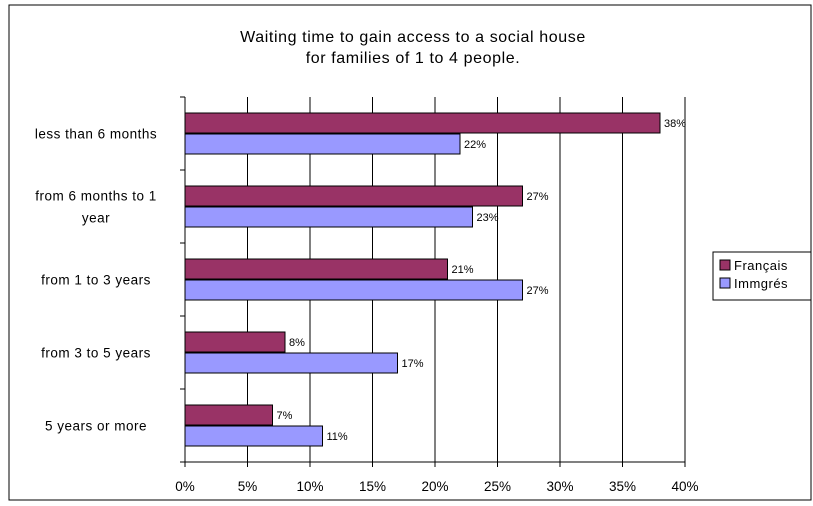 This screenshot has width=813, height=506. Describe the element at coordinates (337, 437) in the screenshot. I see `data-label: 11%` at that location.